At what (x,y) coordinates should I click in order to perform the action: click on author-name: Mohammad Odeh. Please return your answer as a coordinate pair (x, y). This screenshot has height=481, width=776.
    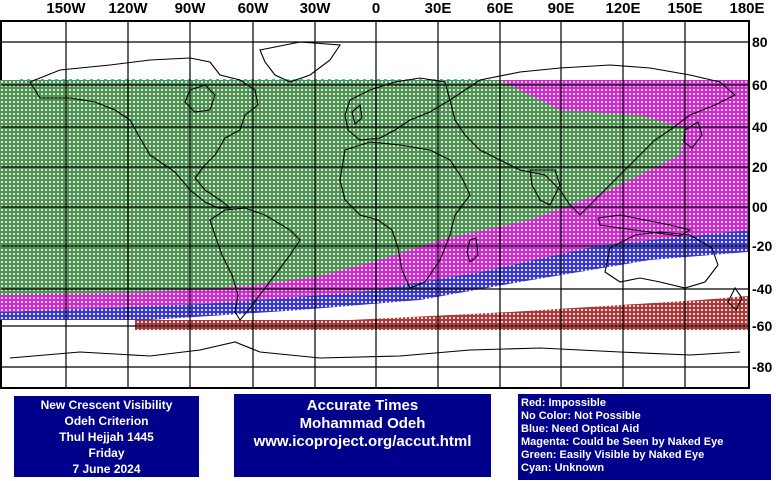
    Looking at the image, I should click on (362, 423).